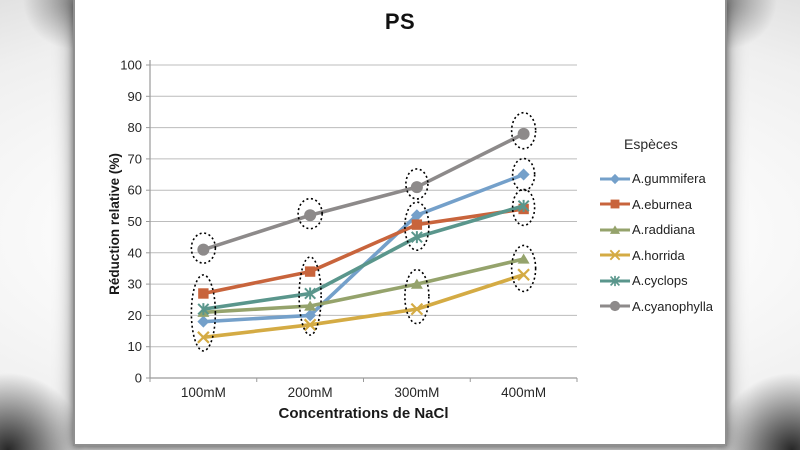 The image size is (800, 450). I want to click on y-tick-label: 30, so click(135, 284).